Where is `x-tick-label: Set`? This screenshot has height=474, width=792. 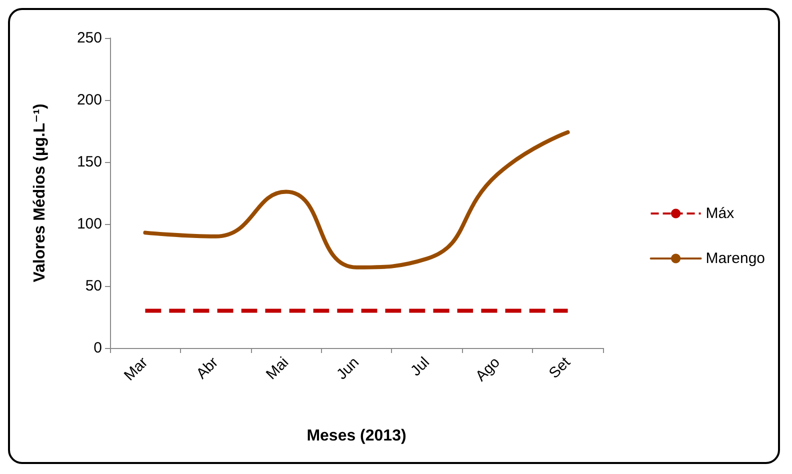
x-tick-label: Set is located at coordinates (560, 367).